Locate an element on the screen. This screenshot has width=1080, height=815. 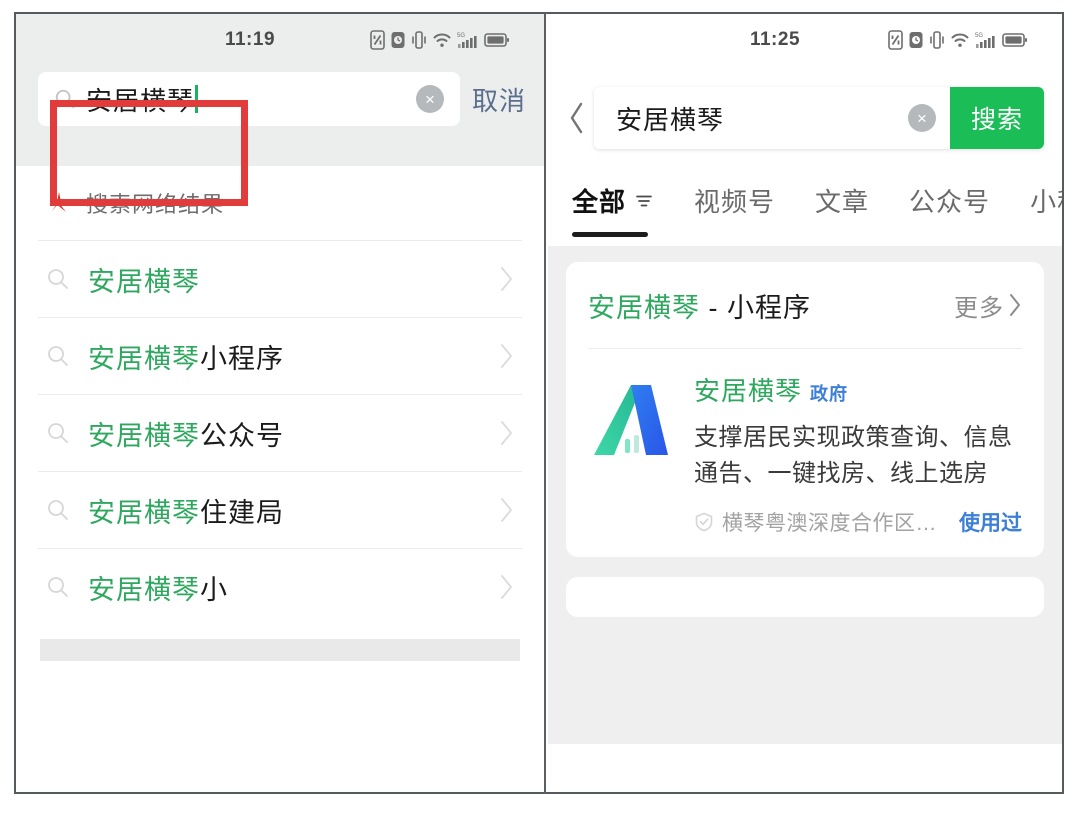
result-tab-bar: 全部视频号文章公众号小程序直 is located at coordinates (805, 208).